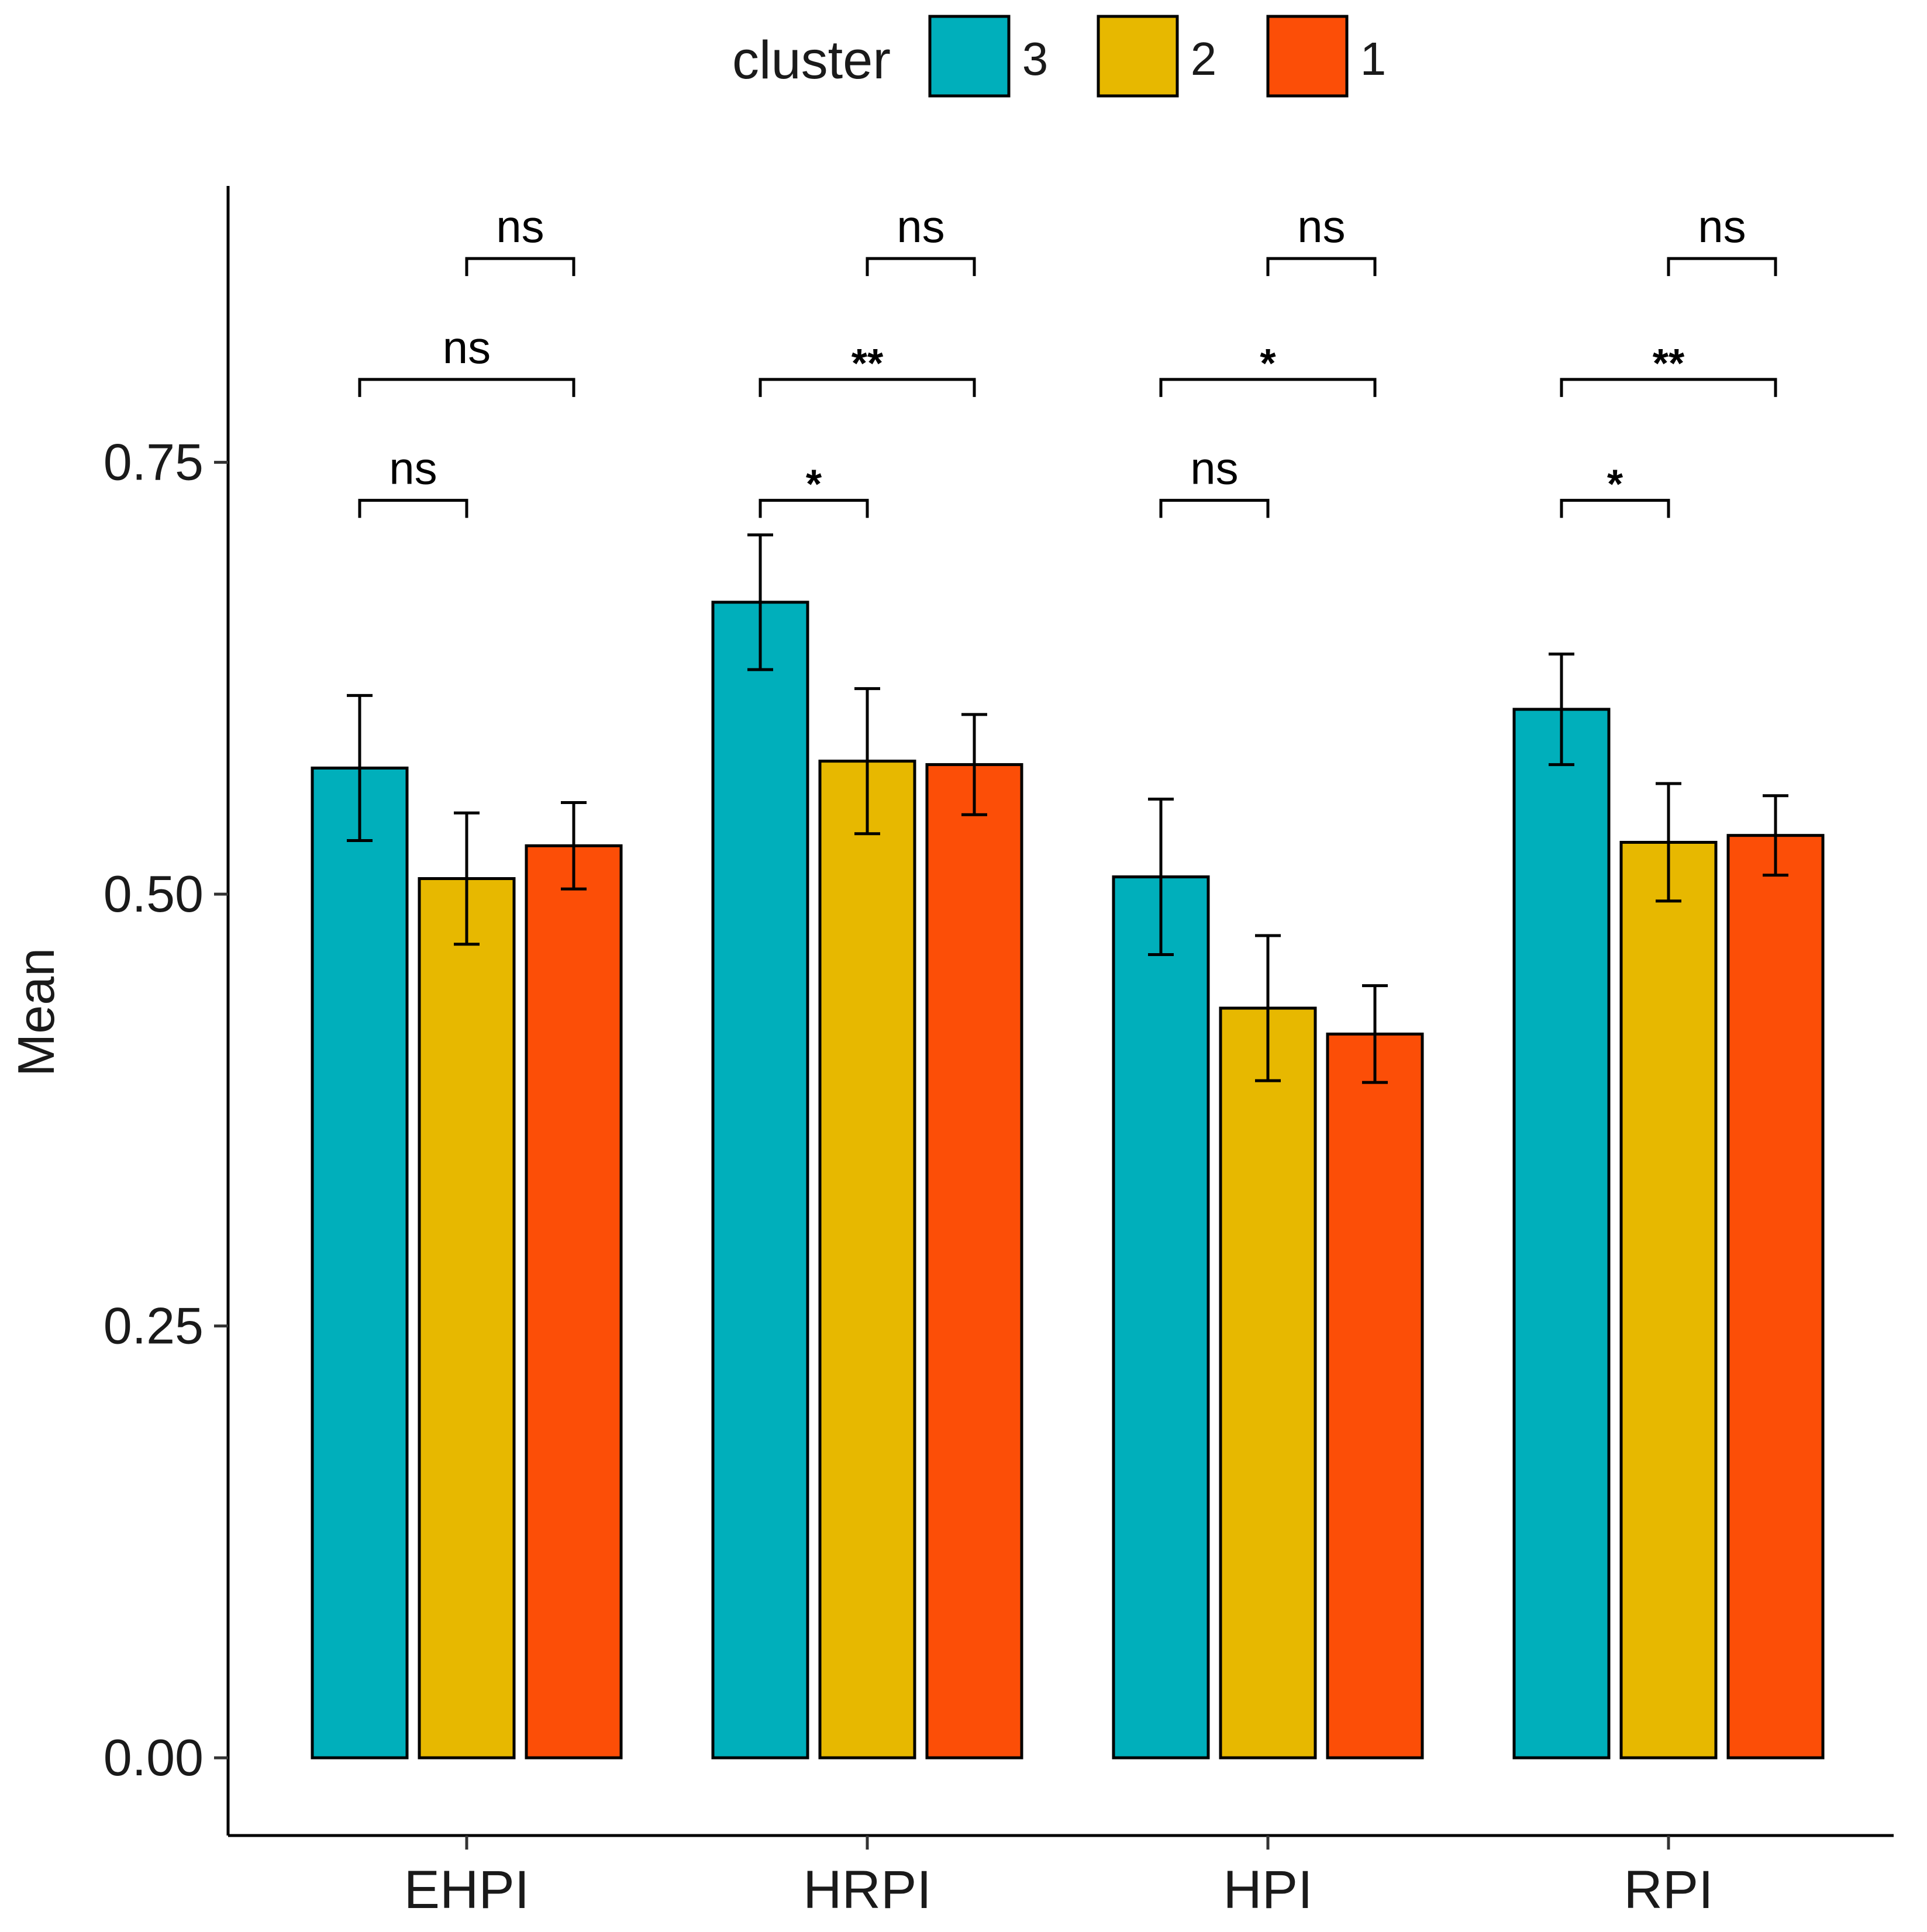 This screenshot has width=1927, height=1932. I want to click on legend-item-cluster-2: 2, so click(1157, 57).